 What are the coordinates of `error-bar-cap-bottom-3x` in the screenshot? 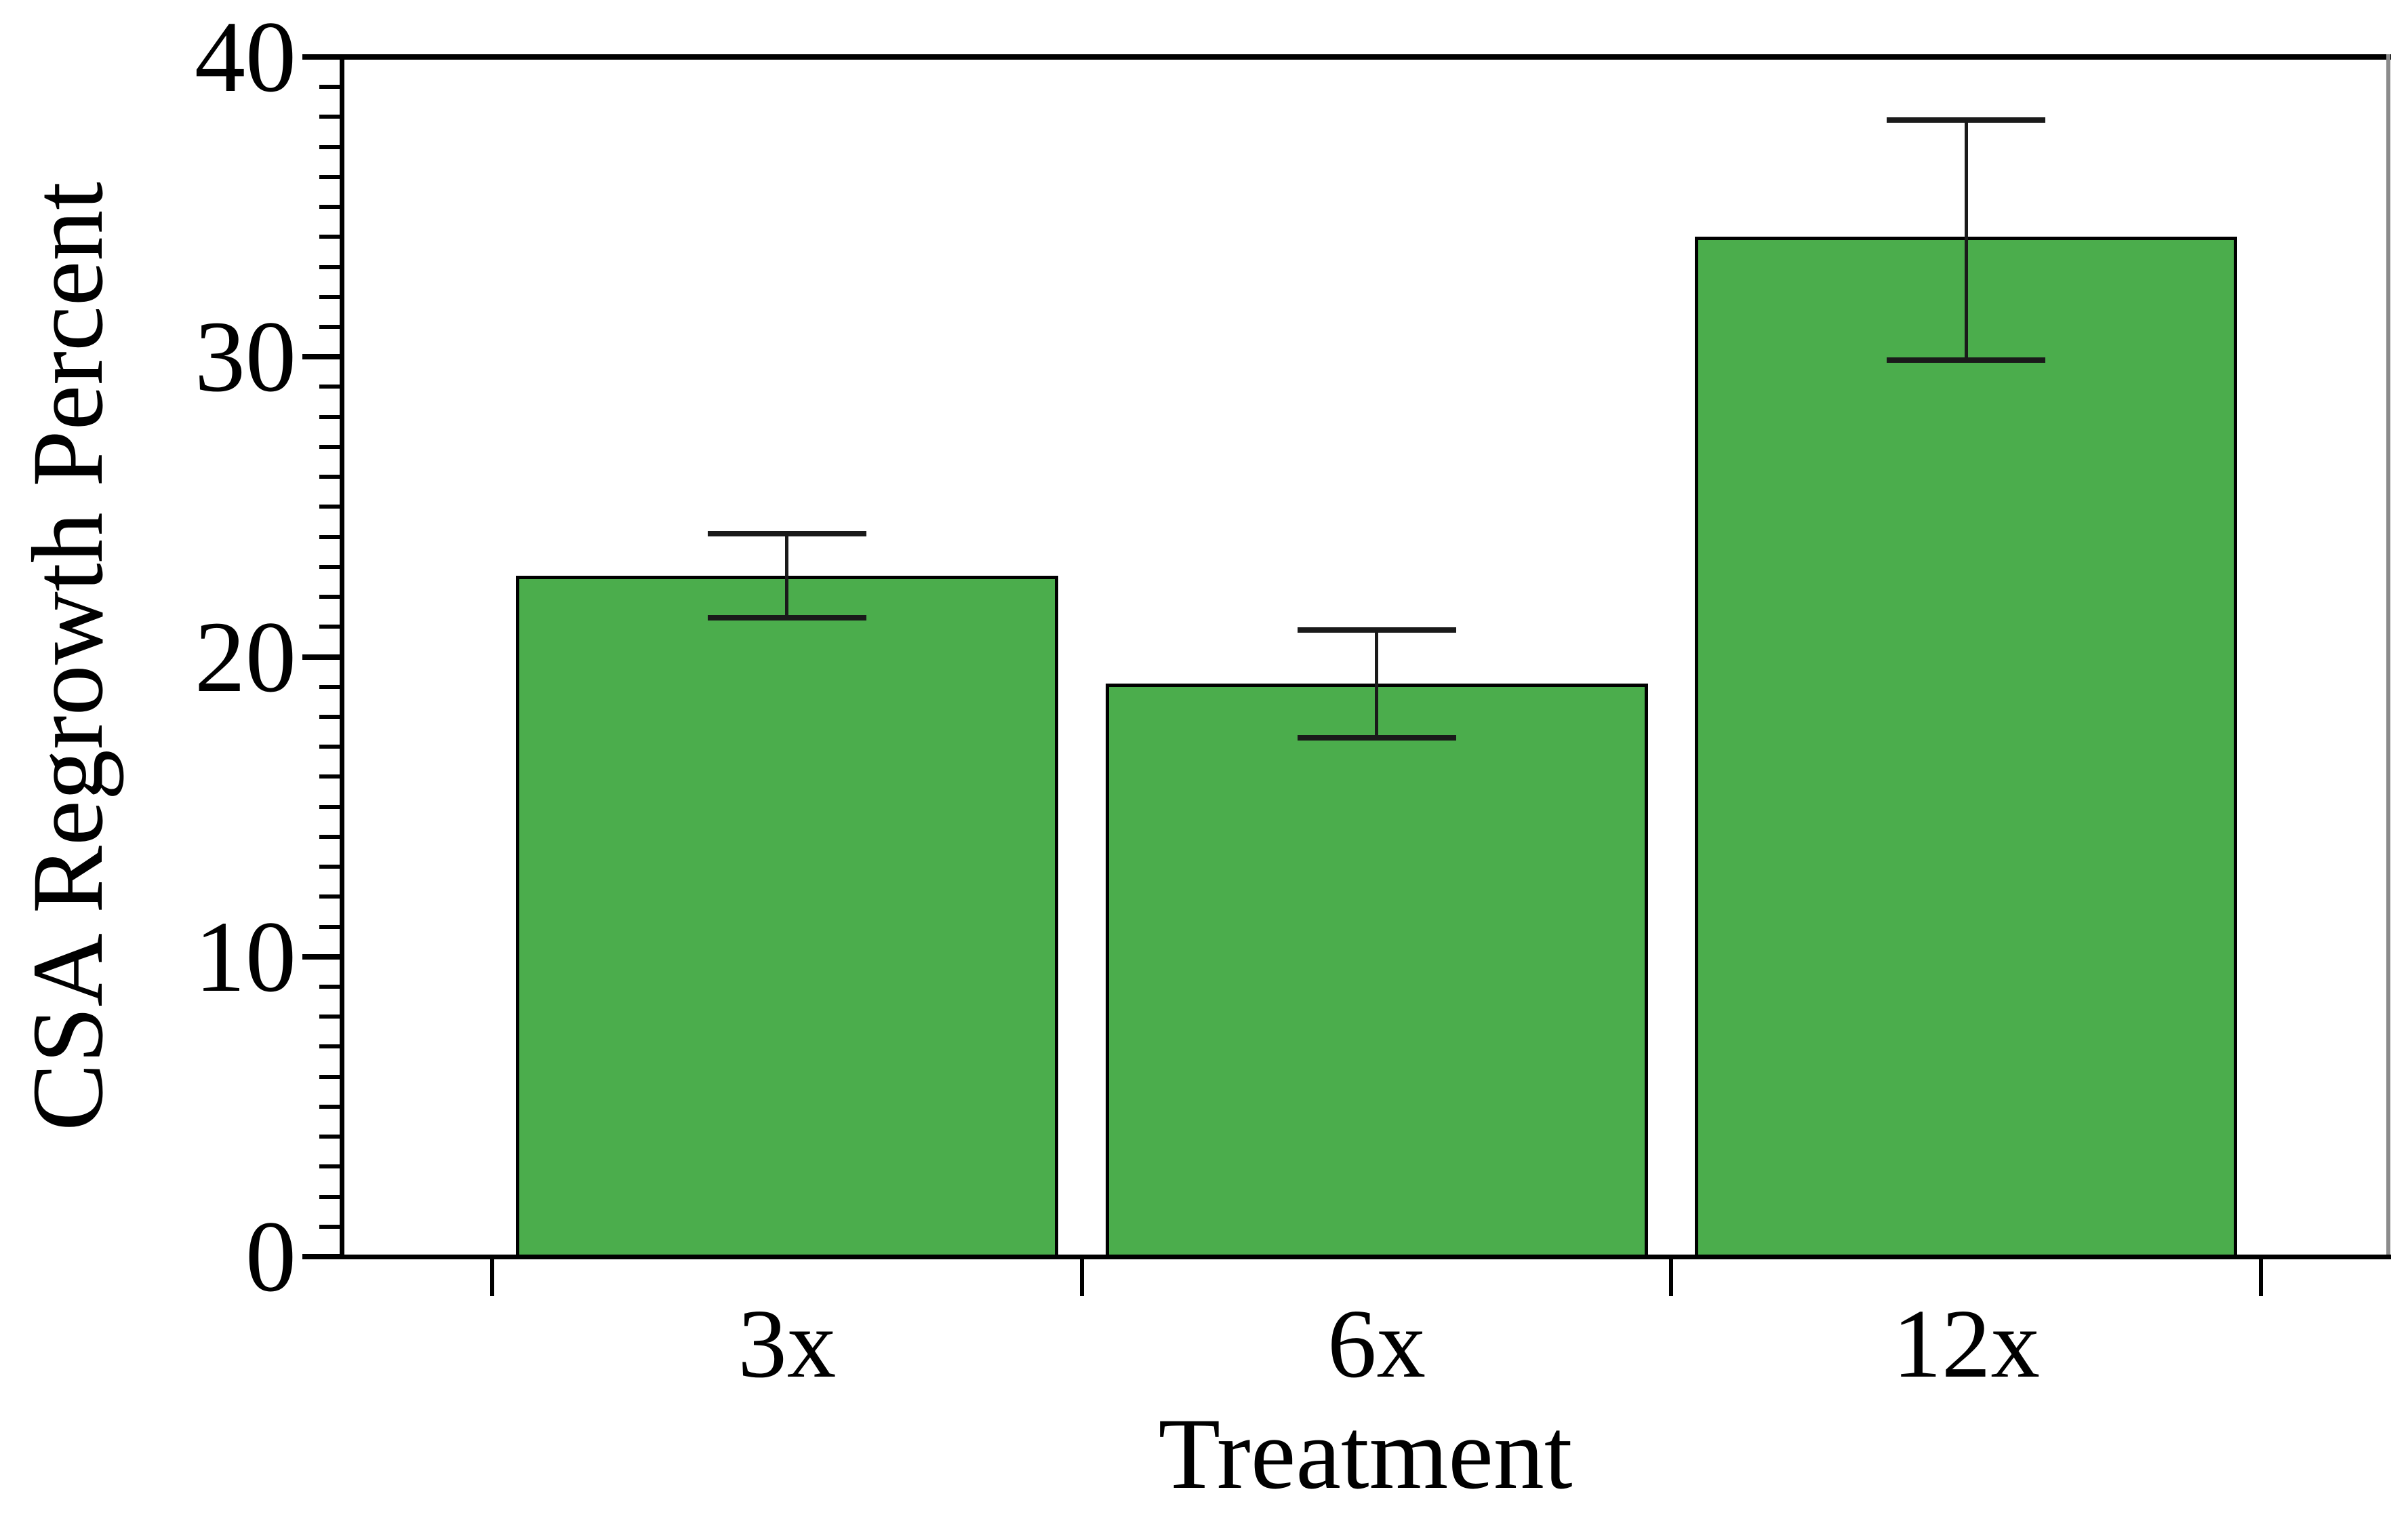 It's located at (786, 618).